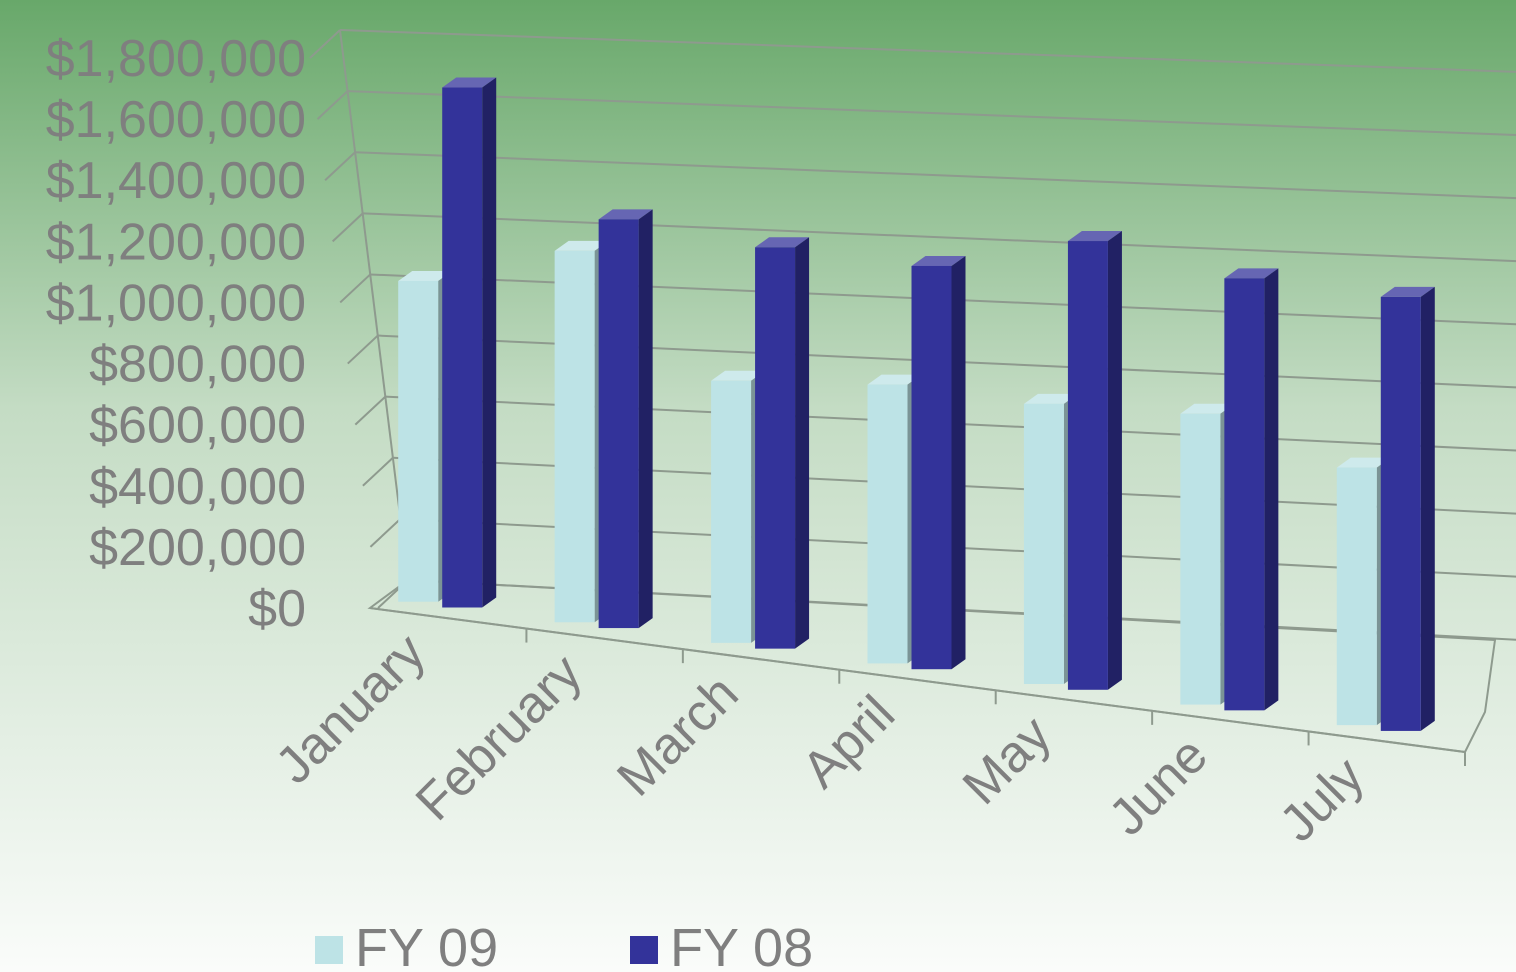 The width and height of the screenshot is (1516, 972). What do you see at coordinates (176, 59) in the screenshot?
I see `y-tick-label: $1,800,000` at bounding box center [176, 59].